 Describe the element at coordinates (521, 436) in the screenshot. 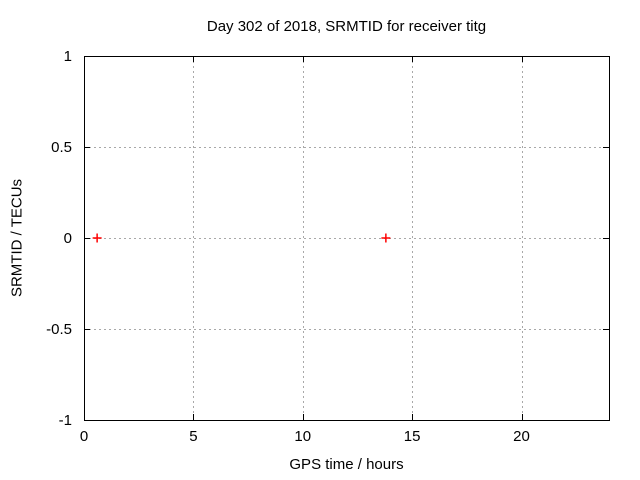

I see `x-tick-label: 20` at that location.